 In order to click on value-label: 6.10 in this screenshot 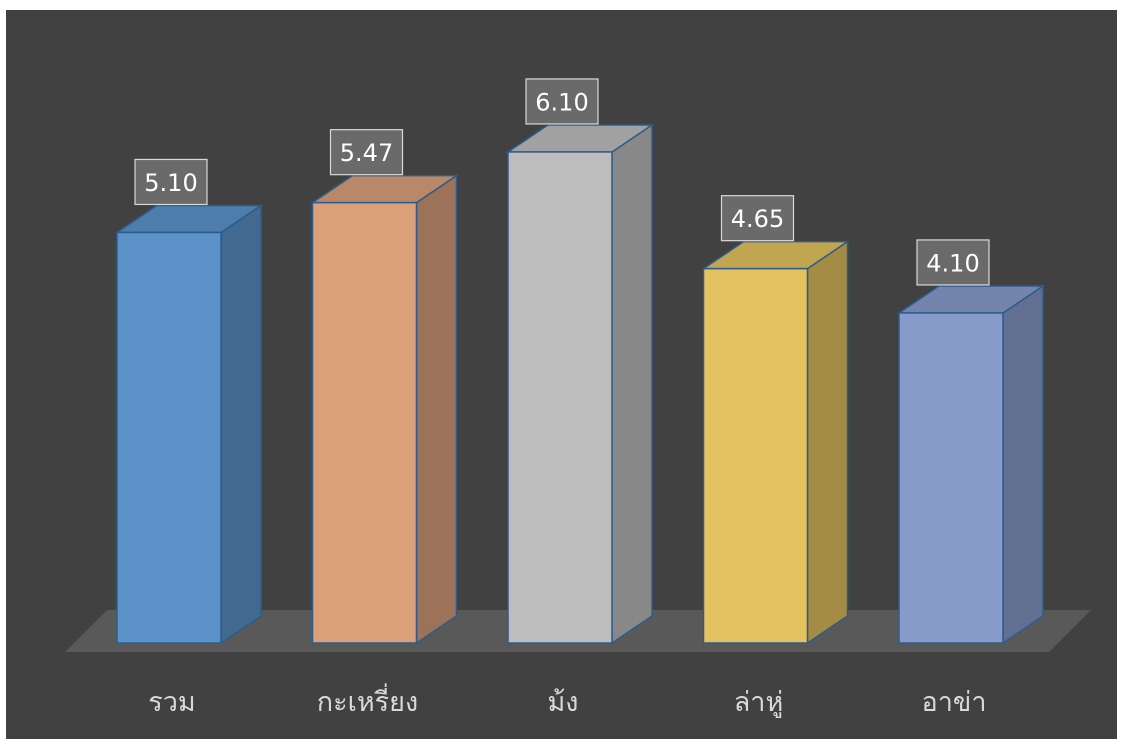, I will do `click(561, 102)`.